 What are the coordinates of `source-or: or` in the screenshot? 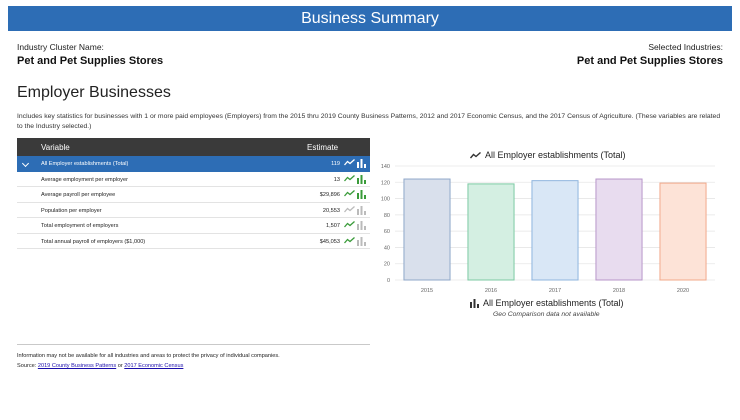 It's located at (120, 366).